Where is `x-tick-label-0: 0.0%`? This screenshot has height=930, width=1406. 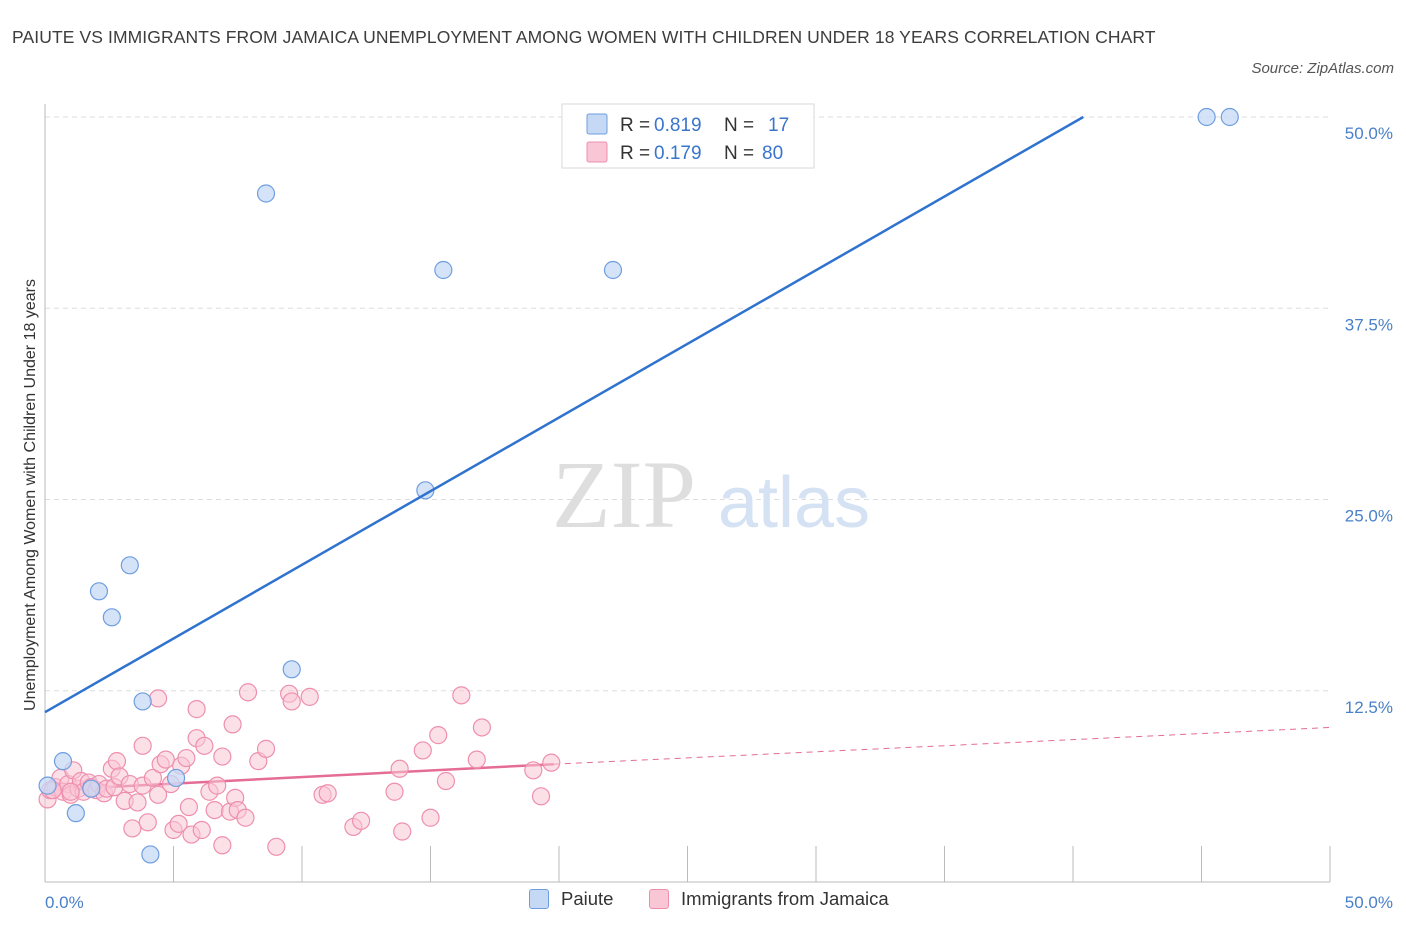
x-tick-label-0: 0.0% is located at coordinates (64, 902).